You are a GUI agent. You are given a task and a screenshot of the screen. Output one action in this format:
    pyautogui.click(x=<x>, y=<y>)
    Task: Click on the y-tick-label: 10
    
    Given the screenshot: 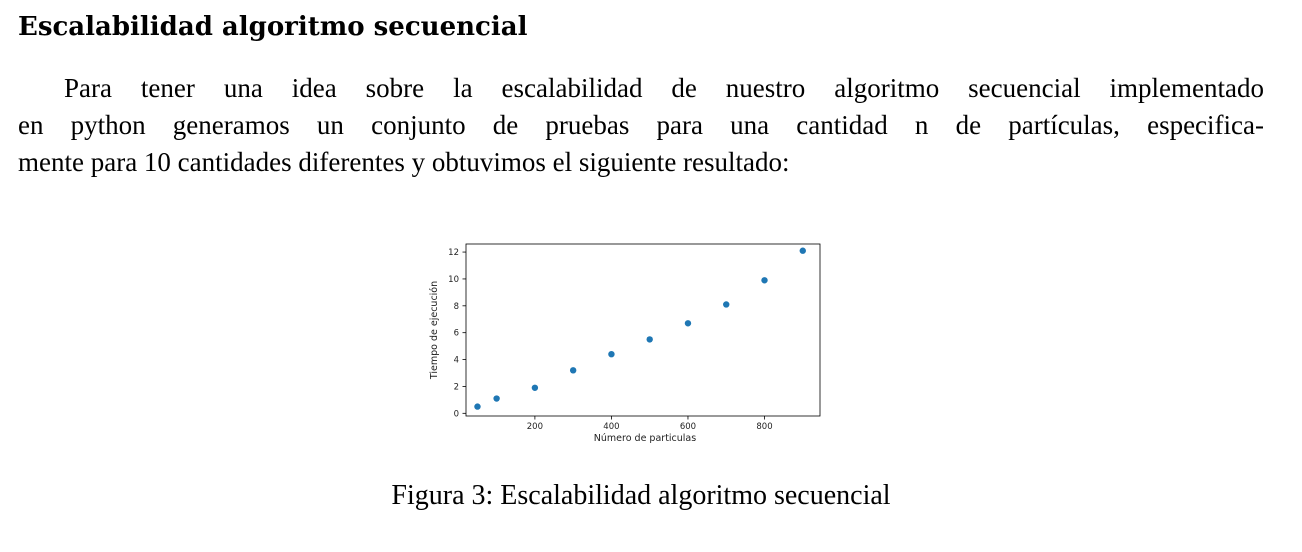 What is the action you would take?
    pyautogui.click(x=453, y=280)
    